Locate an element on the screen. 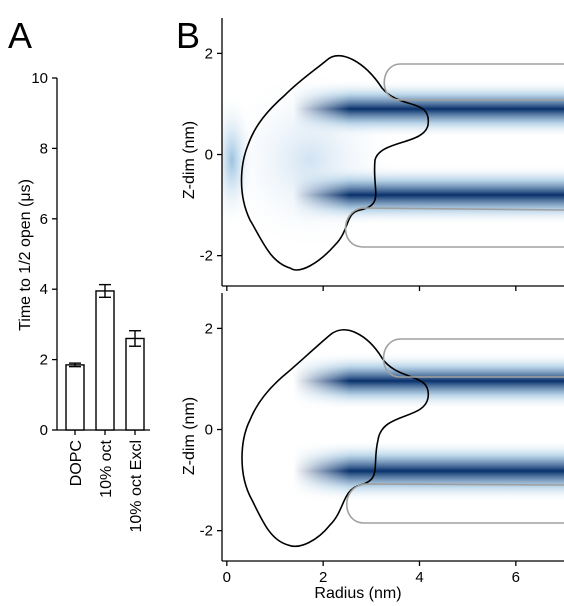  black-contour-top is located at coordinates (334, 162).